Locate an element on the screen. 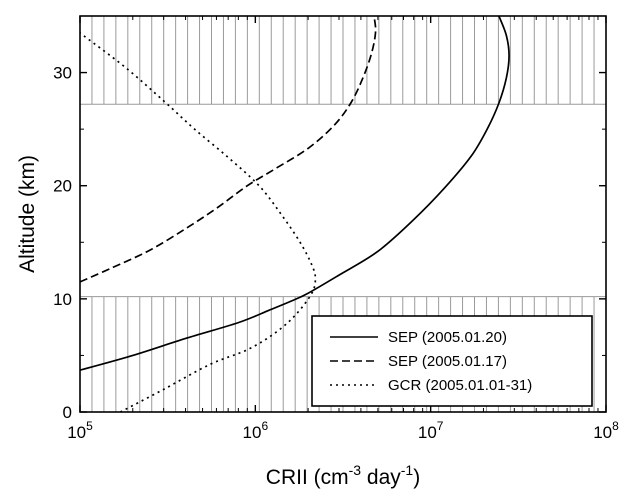 This screenshot has width=625, height=494. x-axis-title: CRII (cm-3 day-1) is located at coordinates (343, 475).